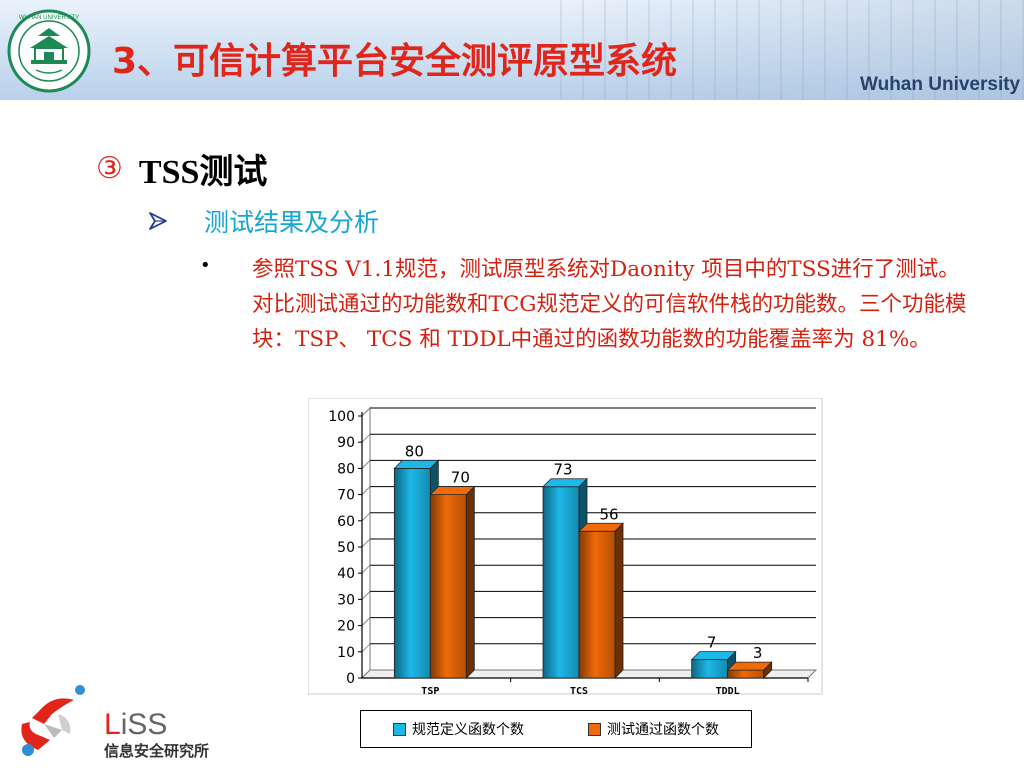 This screenshot has height=768, width=1024. What do you see at coordinates (346, 443) in the screenshot?
I see `y-tick-label: 90` at bounding box center [346, 443].